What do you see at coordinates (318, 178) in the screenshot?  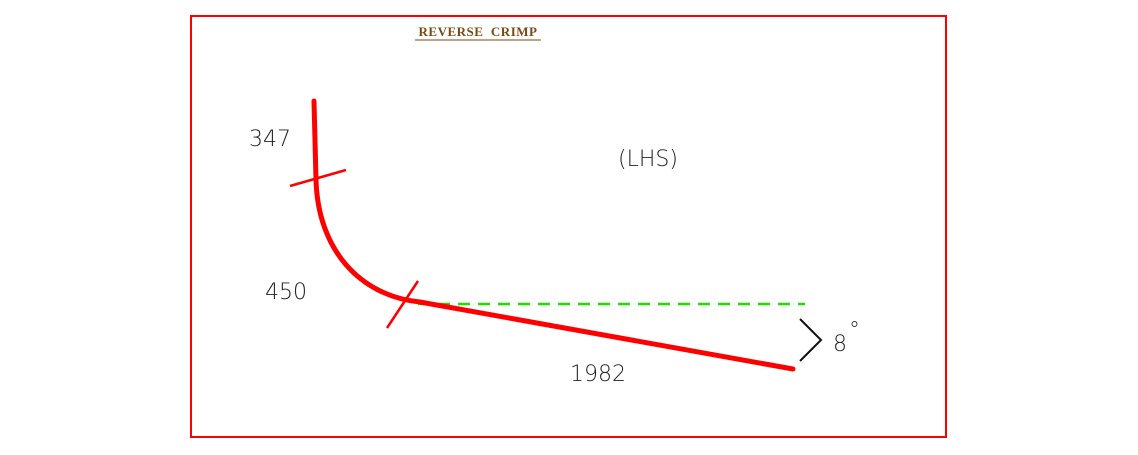 I see `segment-tick-upper` at bounding box center [318, 178].